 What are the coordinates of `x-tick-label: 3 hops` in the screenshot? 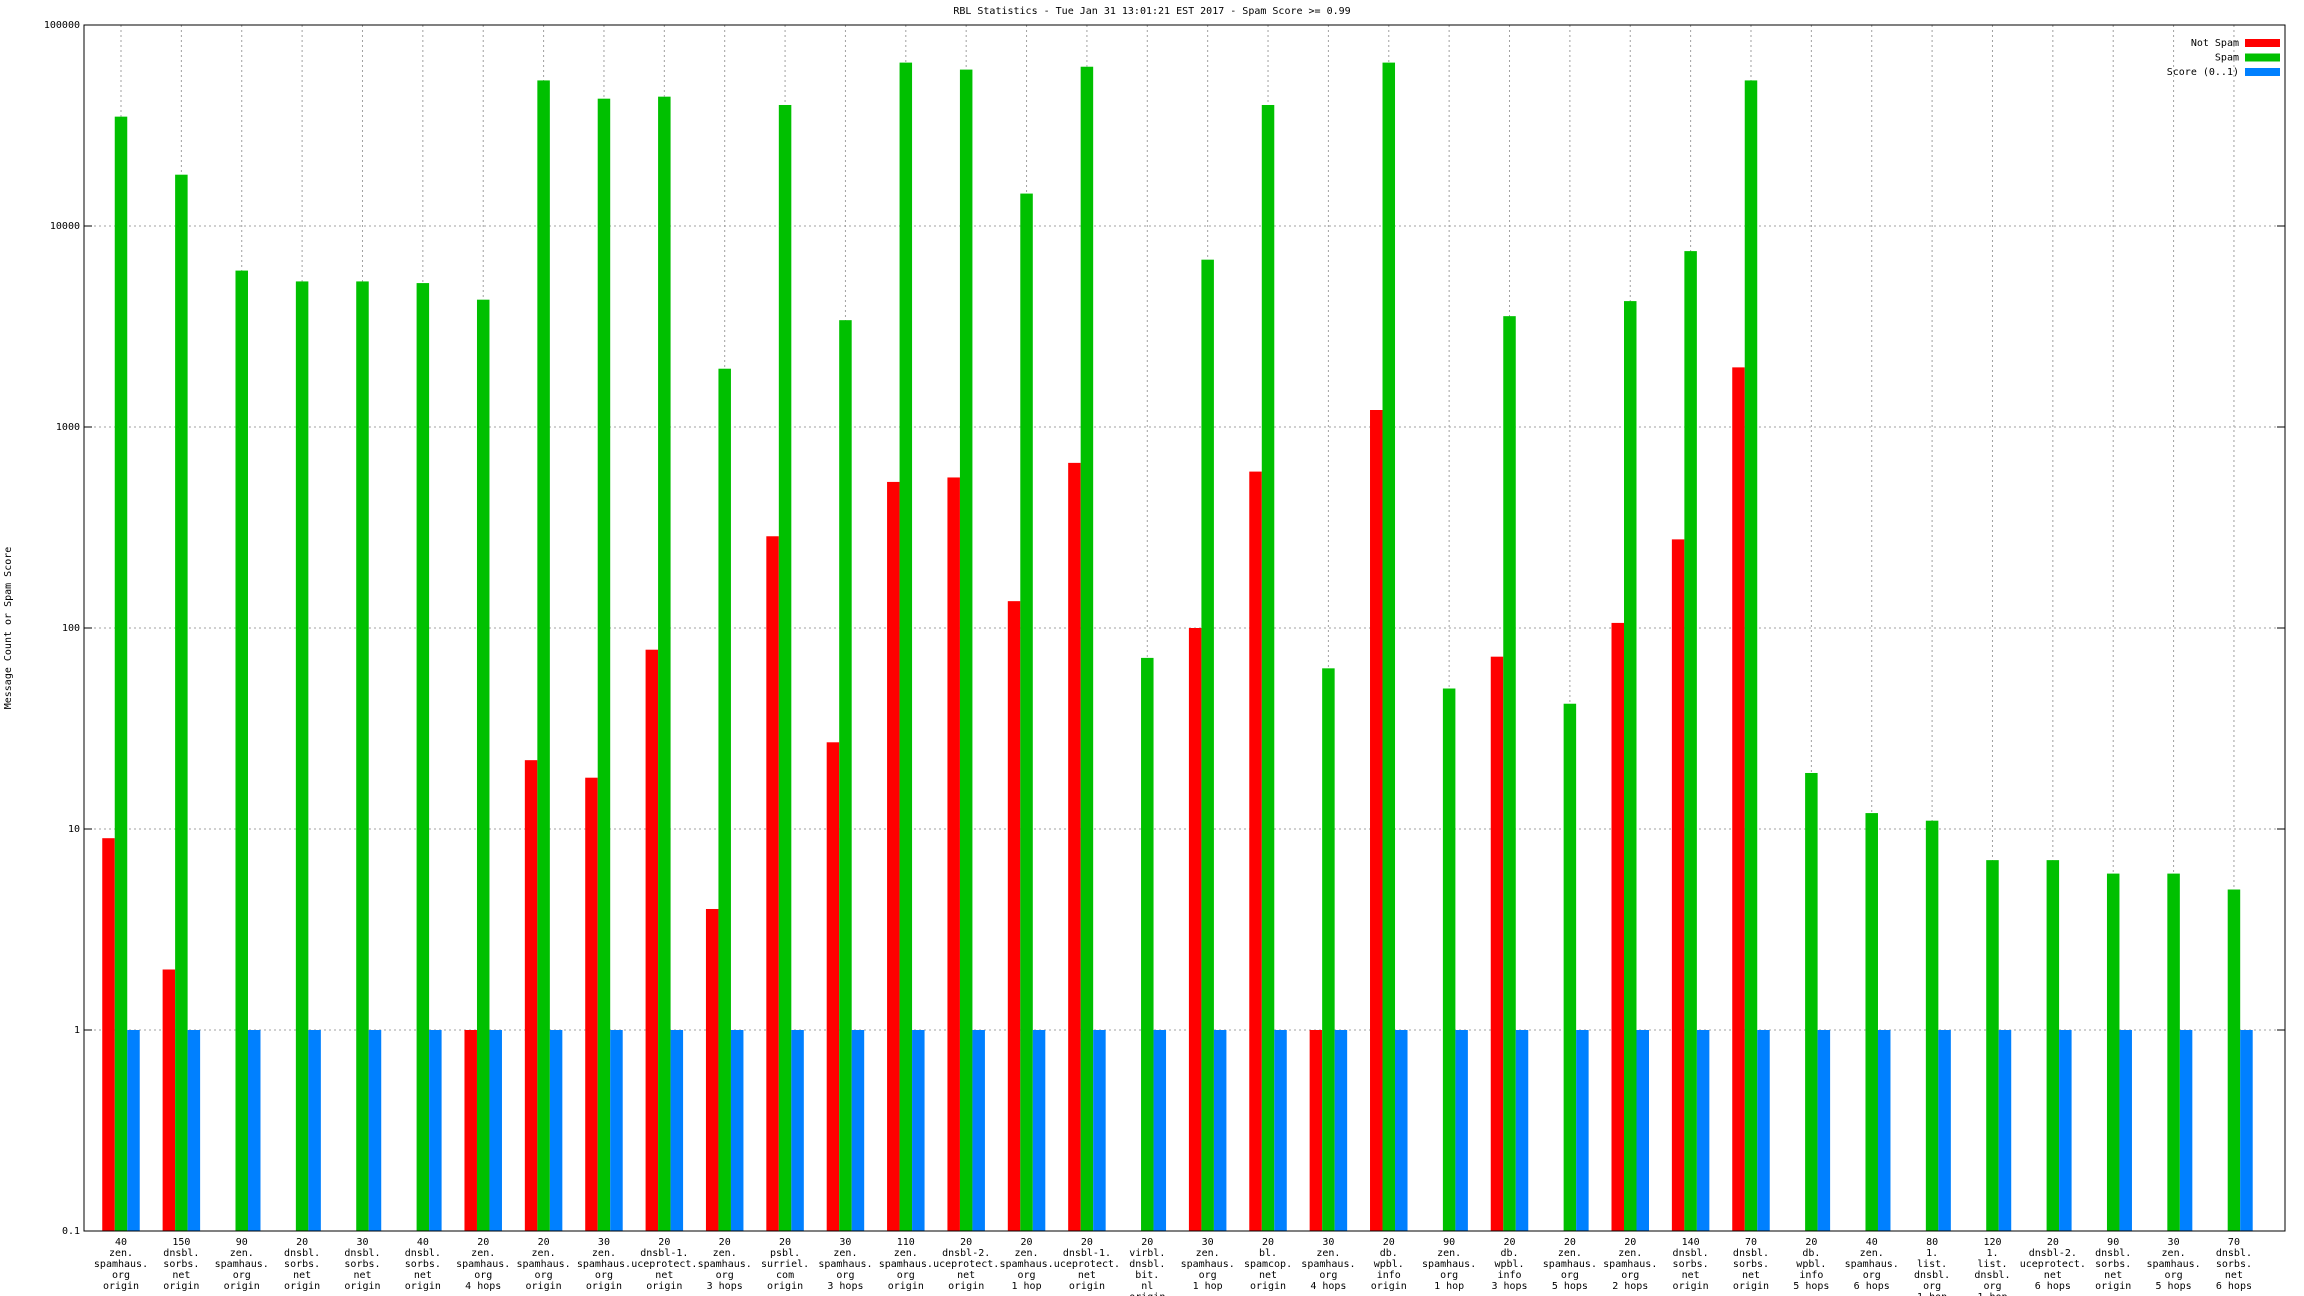 It's located at (845, 1286).